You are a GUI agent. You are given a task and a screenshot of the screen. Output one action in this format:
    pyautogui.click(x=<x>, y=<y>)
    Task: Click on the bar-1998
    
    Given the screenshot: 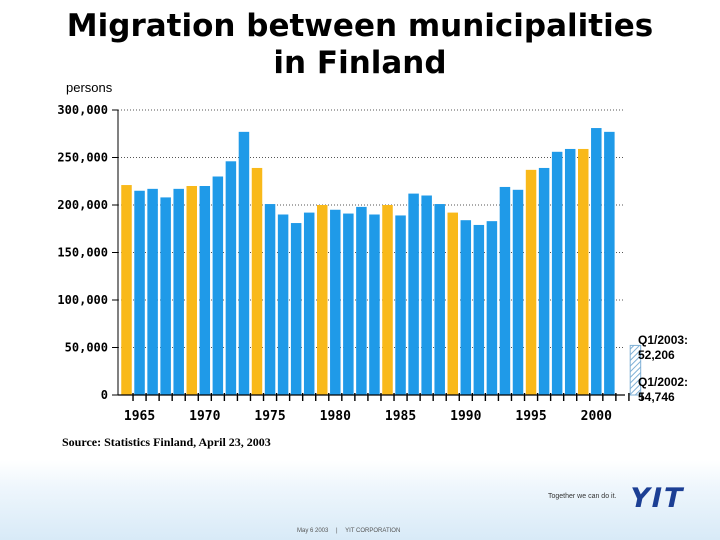 What is the action you would take?
    pyautogui.click(x=570, y=271)
    